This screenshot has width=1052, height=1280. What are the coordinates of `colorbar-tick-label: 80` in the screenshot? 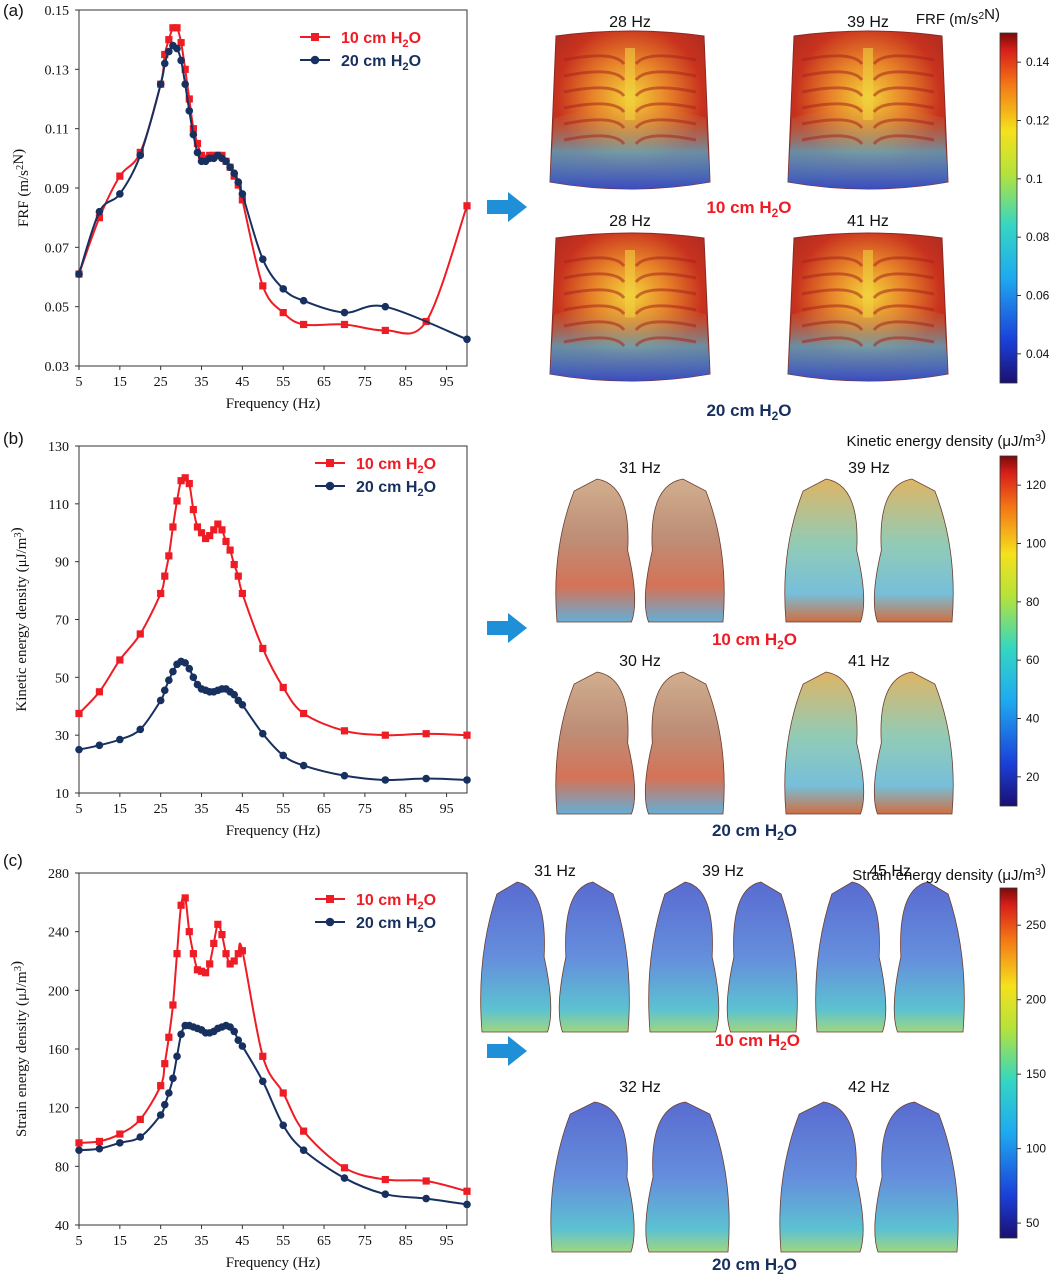 It's located at (1033, 602).